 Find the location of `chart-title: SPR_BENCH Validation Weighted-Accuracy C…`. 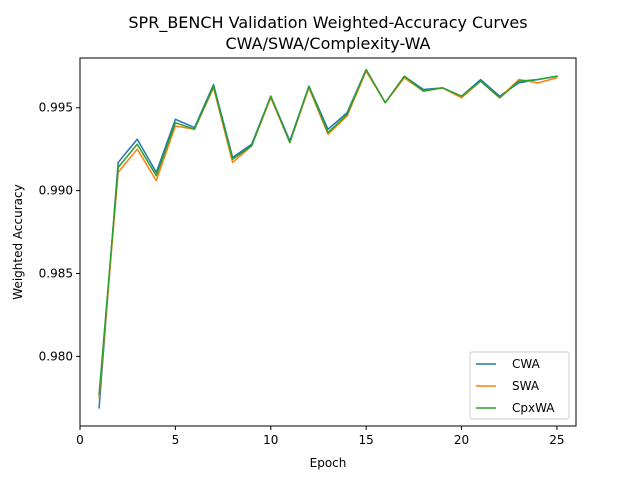

chart-title: SPR_BENCH Validation Weighted-Accuracy C… is located at coordinates (327, 23).